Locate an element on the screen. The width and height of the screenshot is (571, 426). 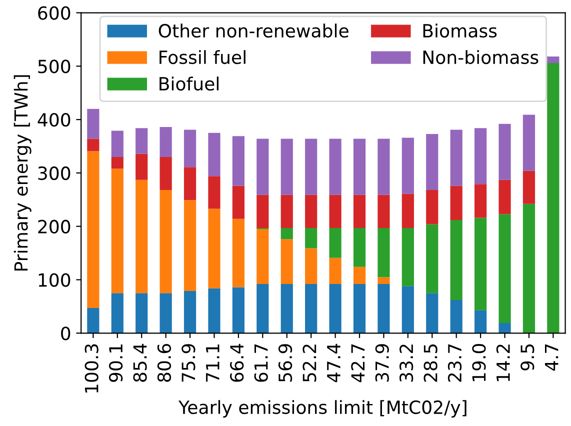
y-axis-title: Primary energy [TWh] is located at coordinates (23, 172).